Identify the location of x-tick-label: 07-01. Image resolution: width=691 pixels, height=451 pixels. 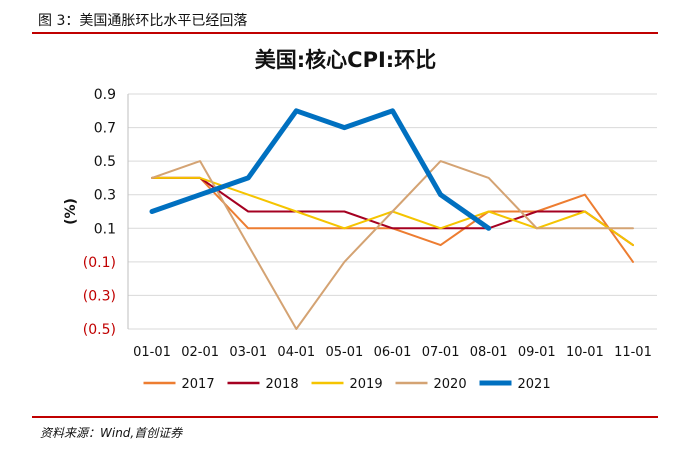
(441, 352).